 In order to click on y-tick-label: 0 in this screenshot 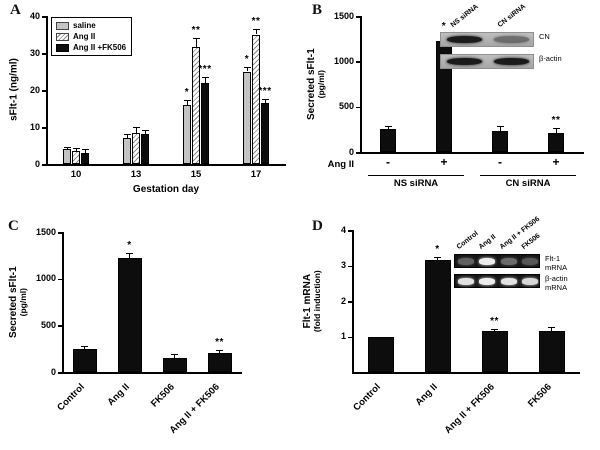, I will do `click(37, 163)`.